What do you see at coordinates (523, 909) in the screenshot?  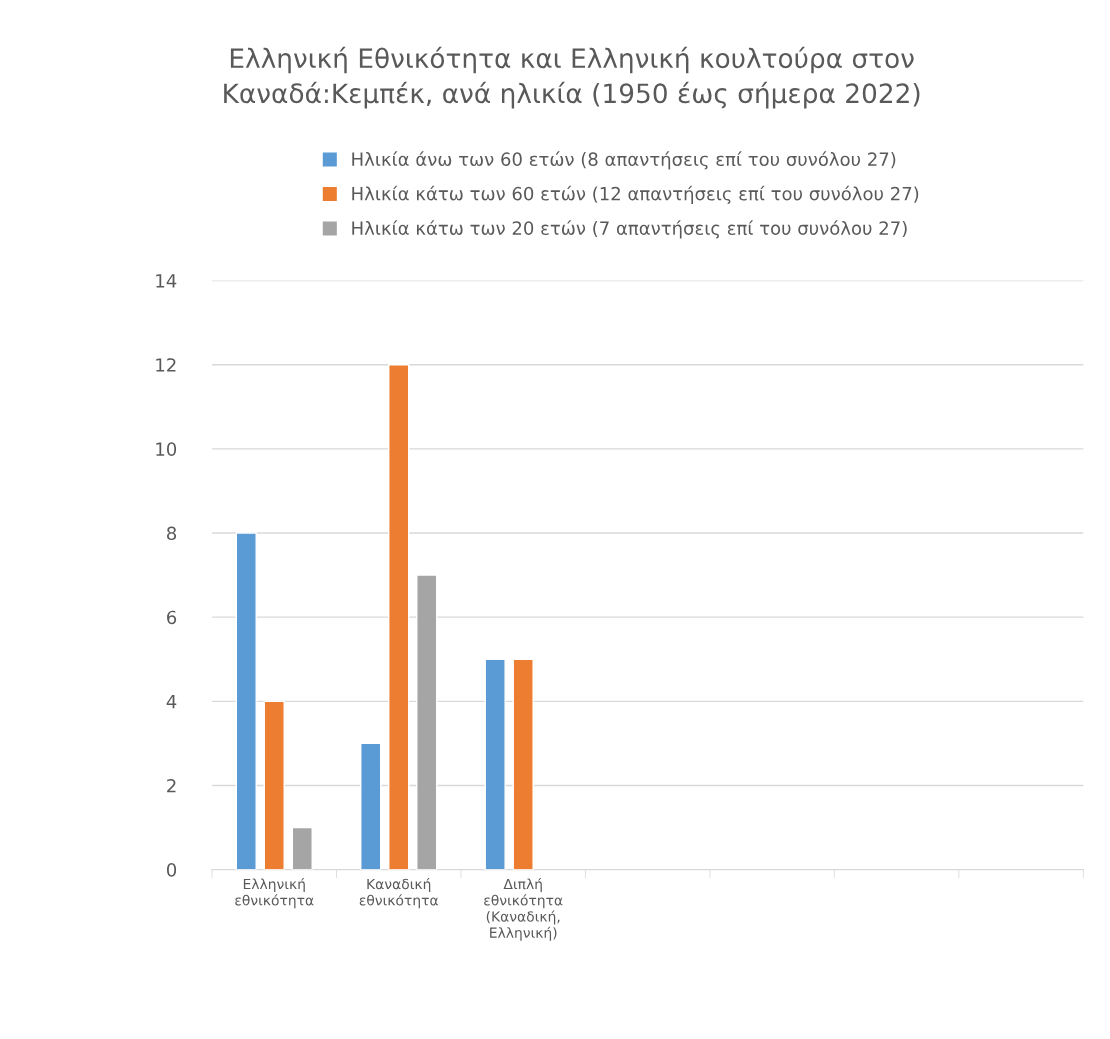 I see `x-tick-label: Διπλή εθνικότητα (Καναδική, Ελληνική)` at bounding box center [523, 909].